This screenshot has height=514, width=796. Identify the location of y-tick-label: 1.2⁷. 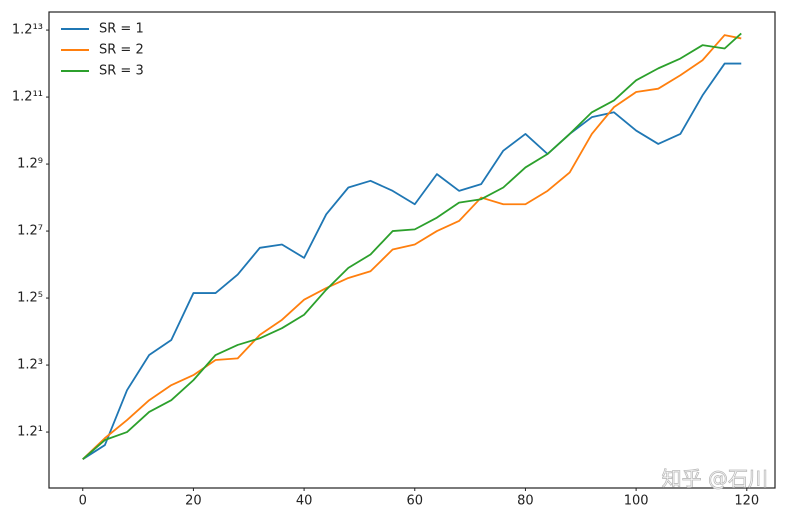
(30, 231).